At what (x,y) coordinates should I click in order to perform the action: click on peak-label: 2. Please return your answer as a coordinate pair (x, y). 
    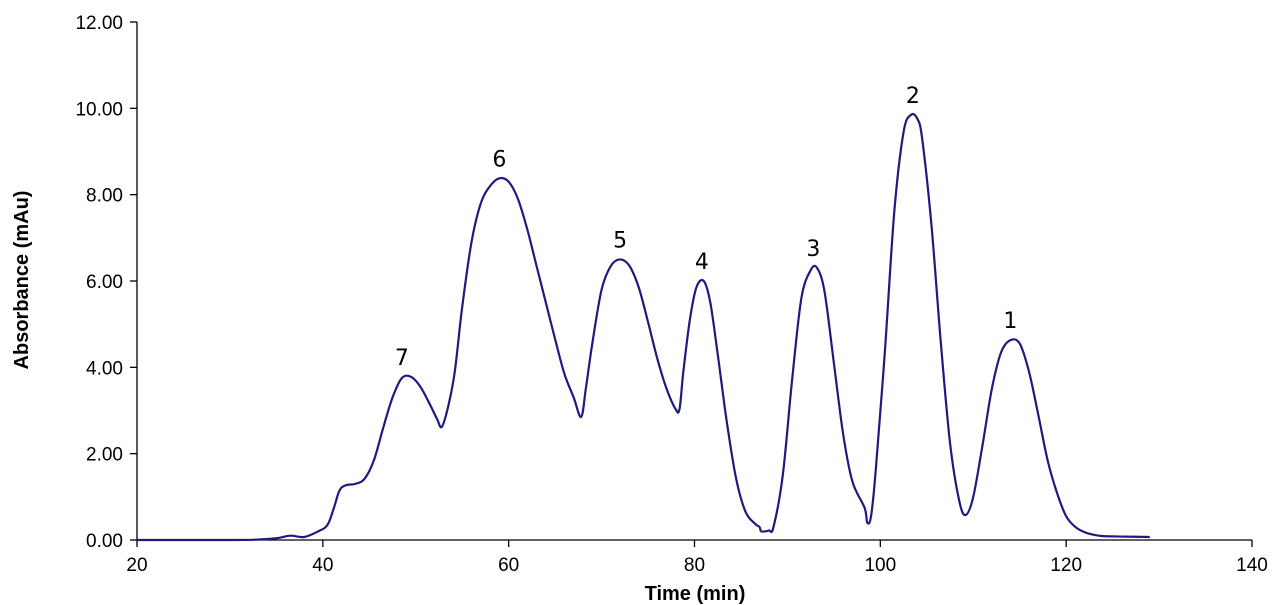
    Looking at the image, I should click on (913, 96).